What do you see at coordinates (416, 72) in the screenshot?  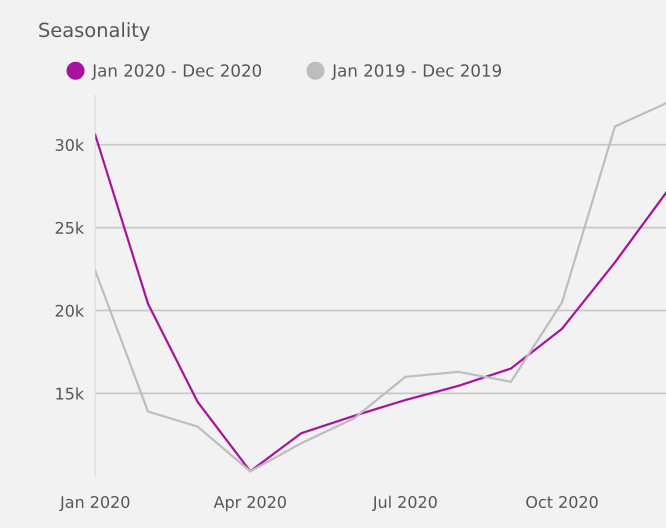 I see `legend-label: Jan 2019 - Dec 2019` at bounding box center [416, 72].